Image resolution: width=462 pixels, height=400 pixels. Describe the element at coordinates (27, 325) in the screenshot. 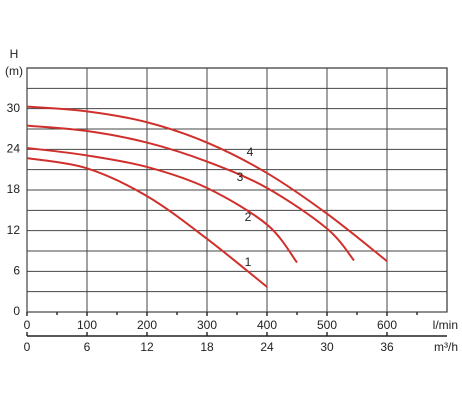

I see `x-tick-label: 0` at that location.